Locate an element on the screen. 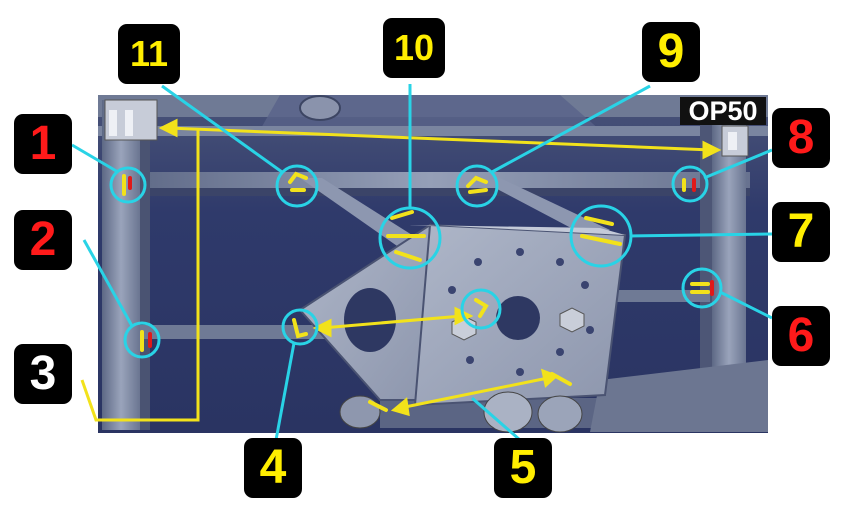  callout-badge-7-text: 7 is located at coordinates (801, 231).